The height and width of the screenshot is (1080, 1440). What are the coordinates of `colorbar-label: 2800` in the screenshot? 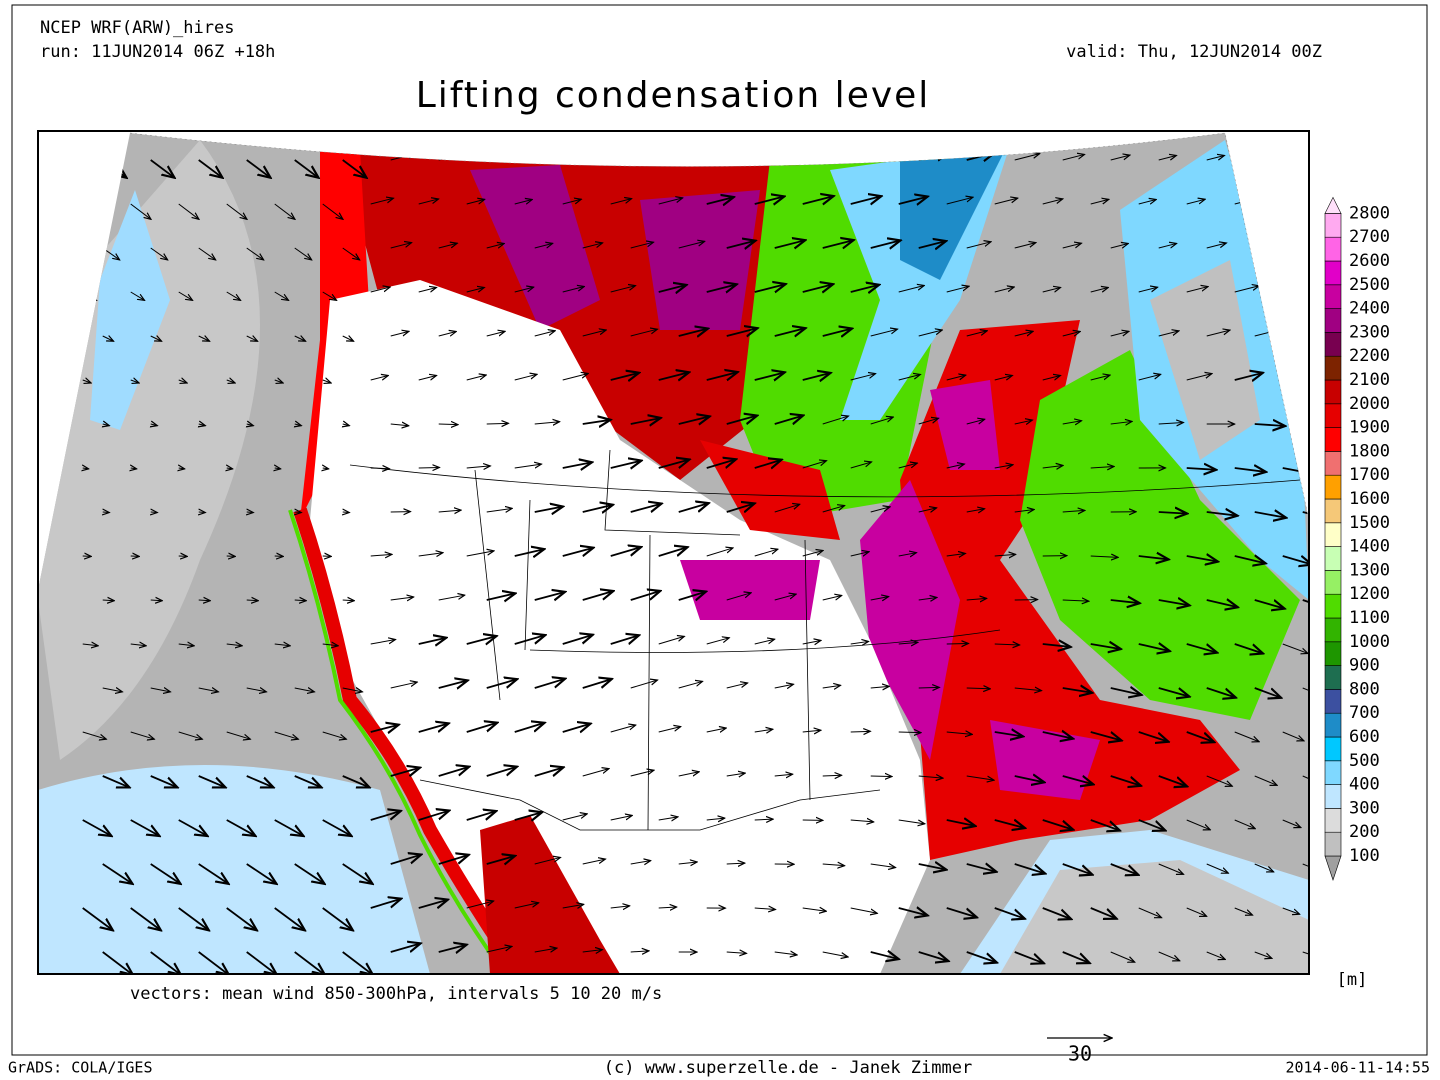 It's located at (1369, 213).